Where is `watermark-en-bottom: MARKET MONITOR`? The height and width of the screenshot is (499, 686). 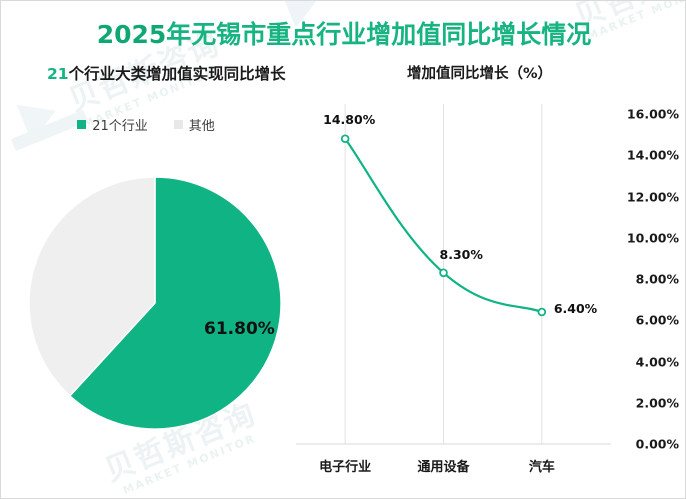 watermark-en-bottom: MARKET MONITOR is located at coordinates (192, 465).